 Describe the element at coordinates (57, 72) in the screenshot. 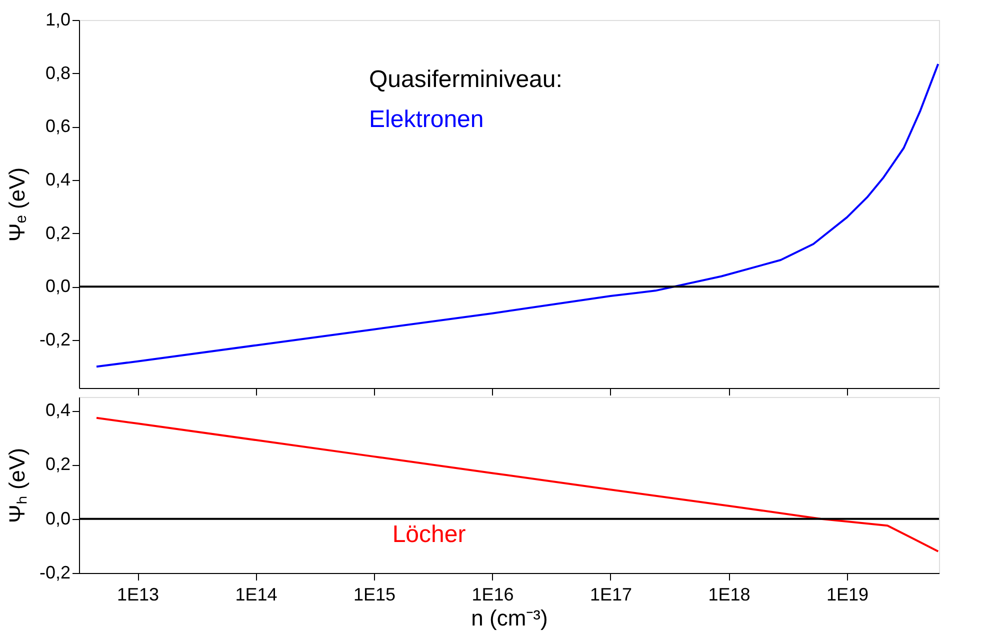

I see `y-tick-label: 0,8` at that location.